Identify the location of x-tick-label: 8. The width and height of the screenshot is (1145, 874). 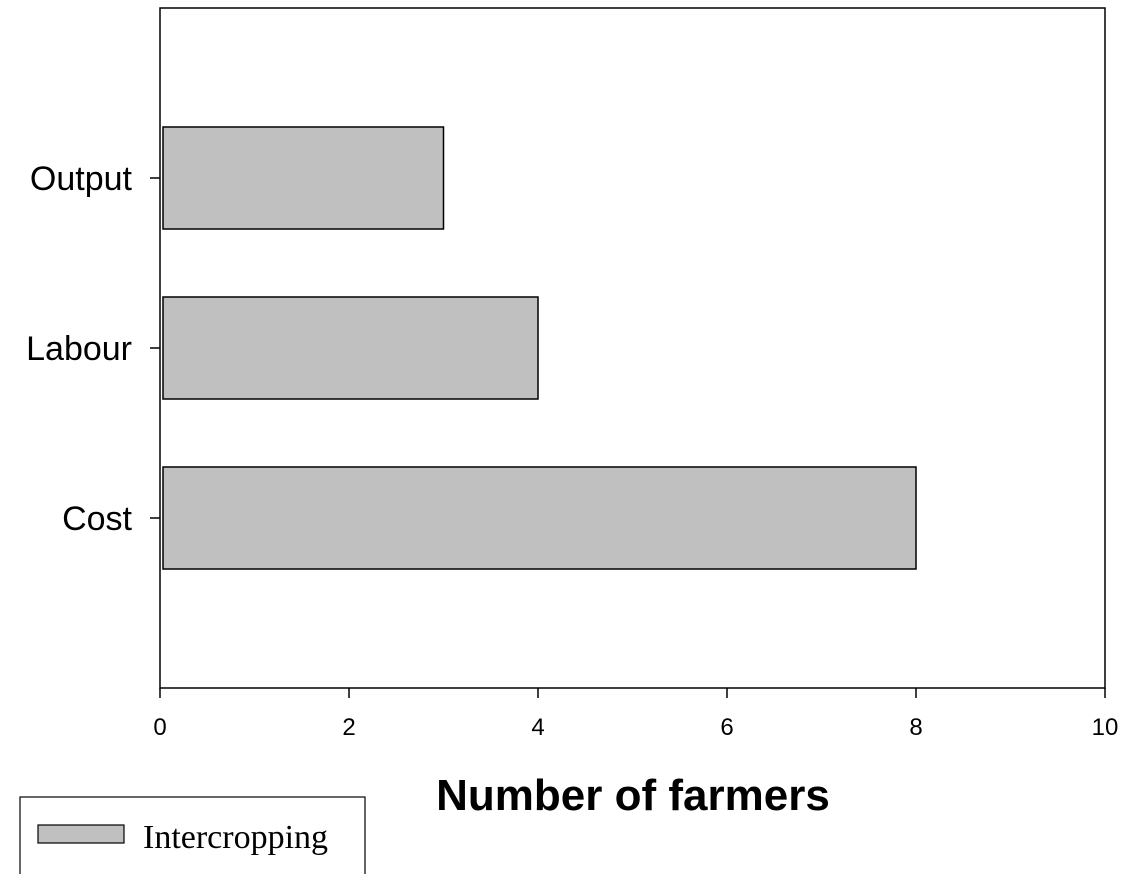
(915, 727).